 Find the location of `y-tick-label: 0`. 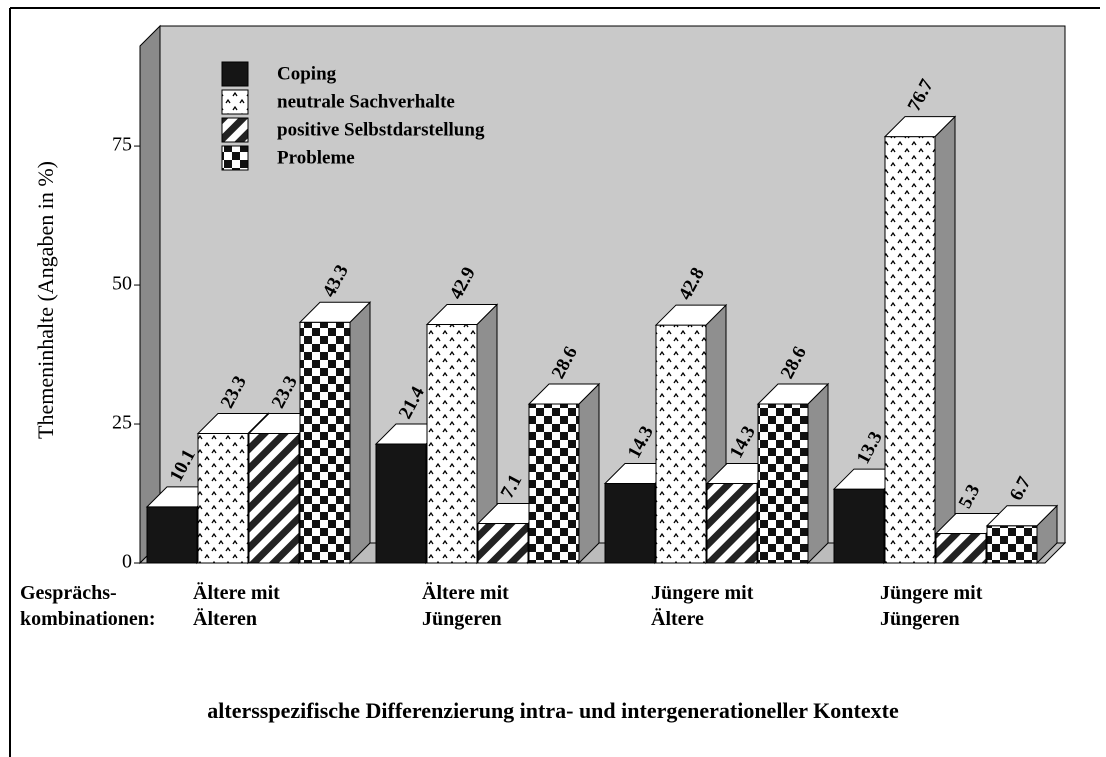

y-tick-label: 0 is located at coordinates (127, 562).